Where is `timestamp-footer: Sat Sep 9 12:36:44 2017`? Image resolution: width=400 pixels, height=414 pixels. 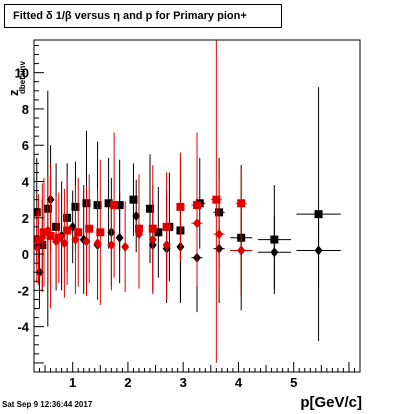 timestamp-footer: Sat Sep 9 12:36:44 2017 is located at coordinates (47, 404).